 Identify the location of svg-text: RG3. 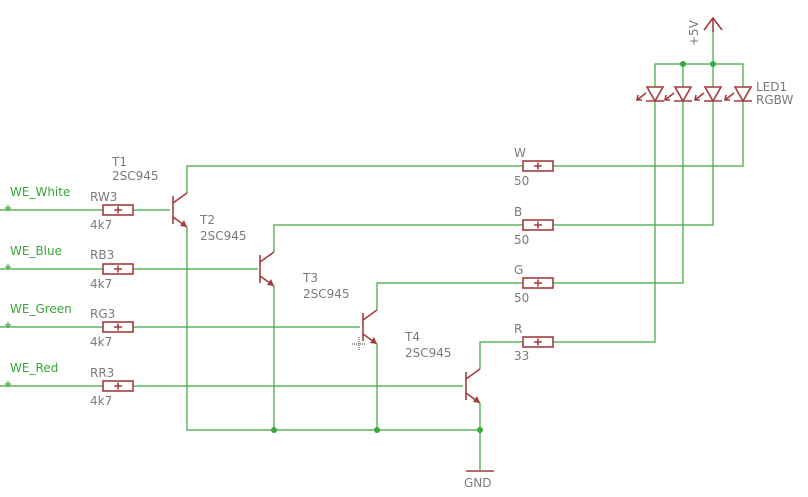
(102, 314).